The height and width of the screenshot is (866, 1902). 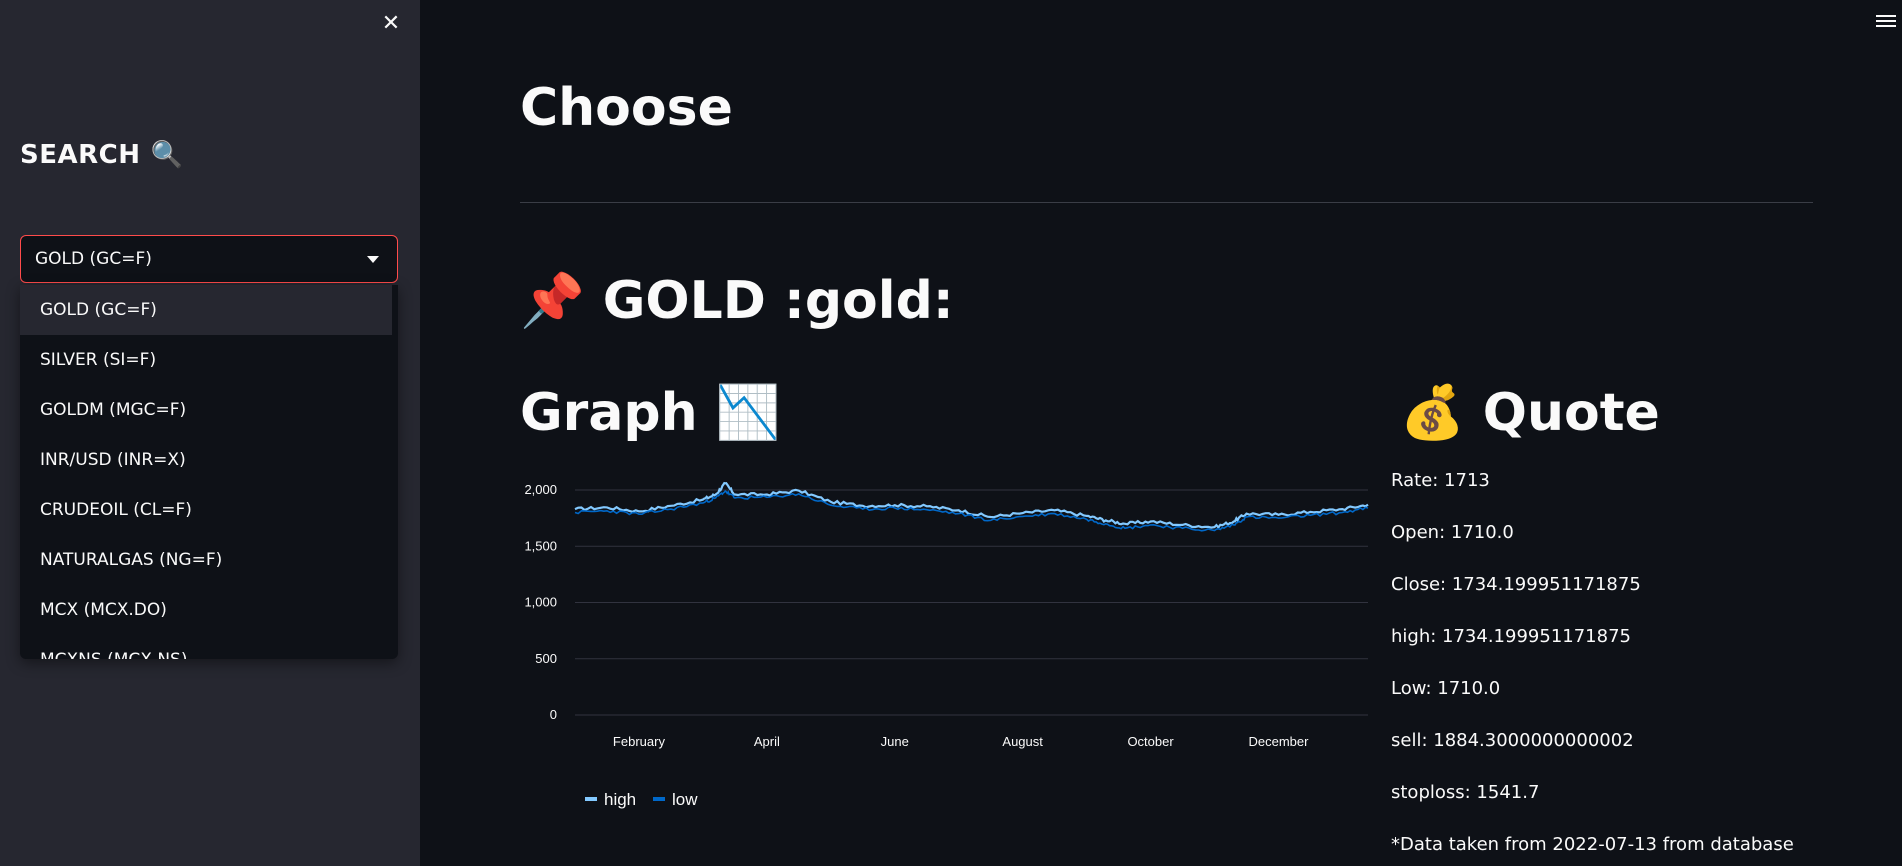 What do you see at coordinates (591, 799) in the screenshot?
I see `legend-swatch-high` at bounding box center [591, 799].